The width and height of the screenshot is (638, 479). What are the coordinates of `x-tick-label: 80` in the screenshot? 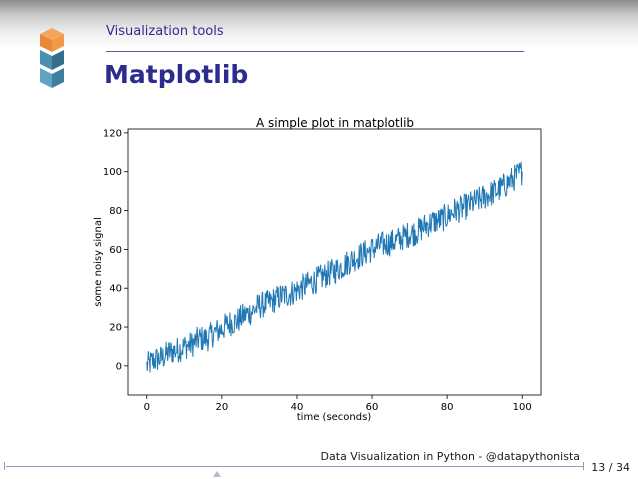 It's located at (447, 407).